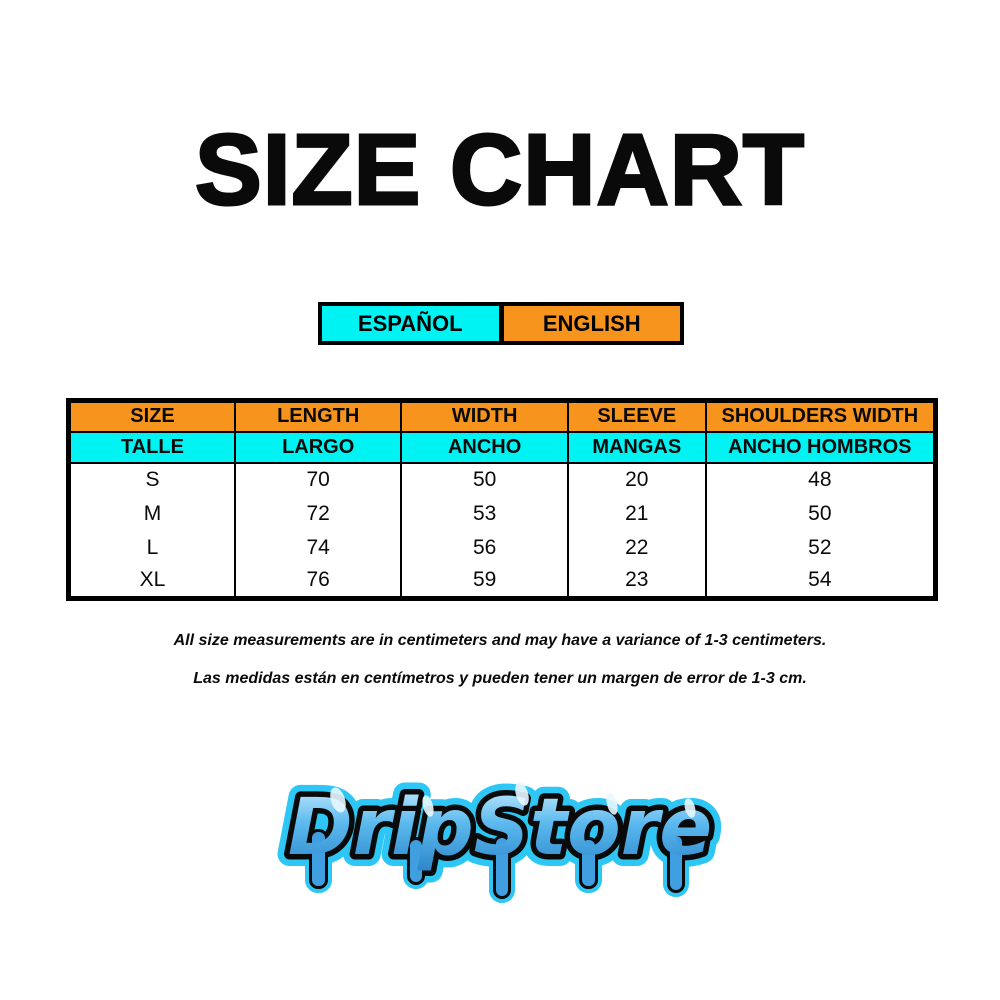 This screenshot has width=1000, height=1000. Describe the element at coordinates (318, 479) in the screenshot. I see `table-cell: 70` at that location.